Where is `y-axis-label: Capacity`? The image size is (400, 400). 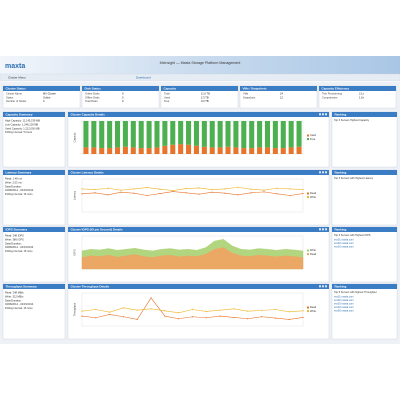
y-axis-label: Capacity is located at coordinates (75, 137).